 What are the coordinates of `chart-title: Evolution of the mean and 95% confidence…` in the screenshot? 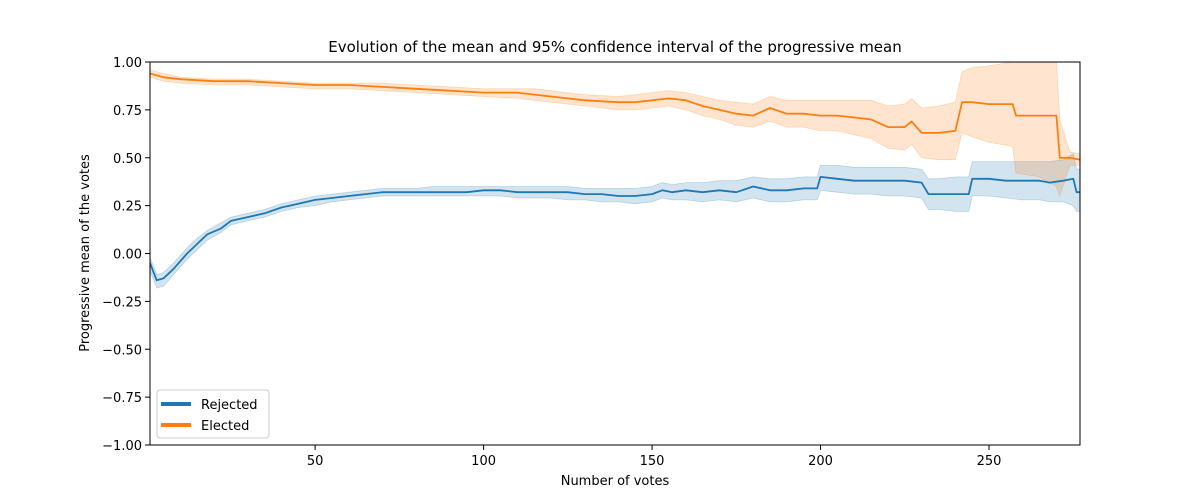 It's located at (615, 47).